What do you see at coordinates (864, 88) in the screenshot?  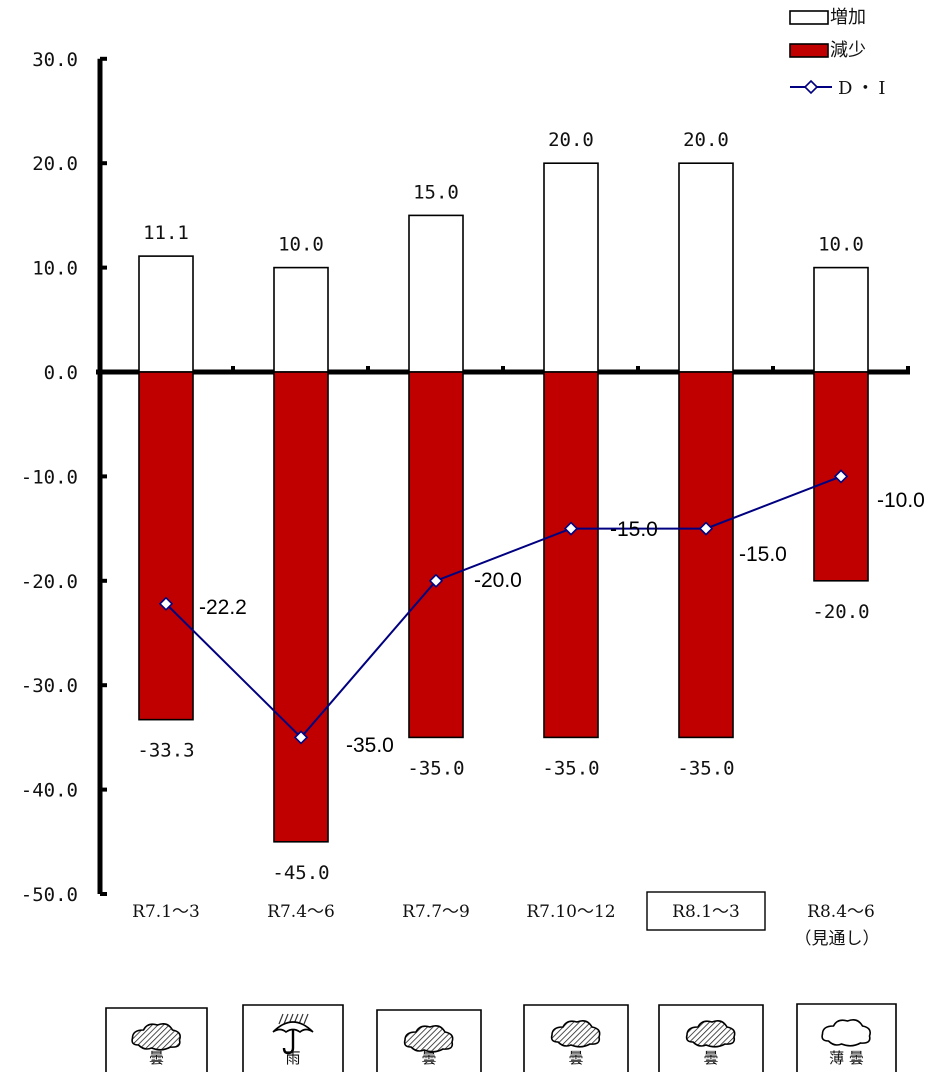 I see `legend-label-di: D・I` at bounding box center [864, 88].